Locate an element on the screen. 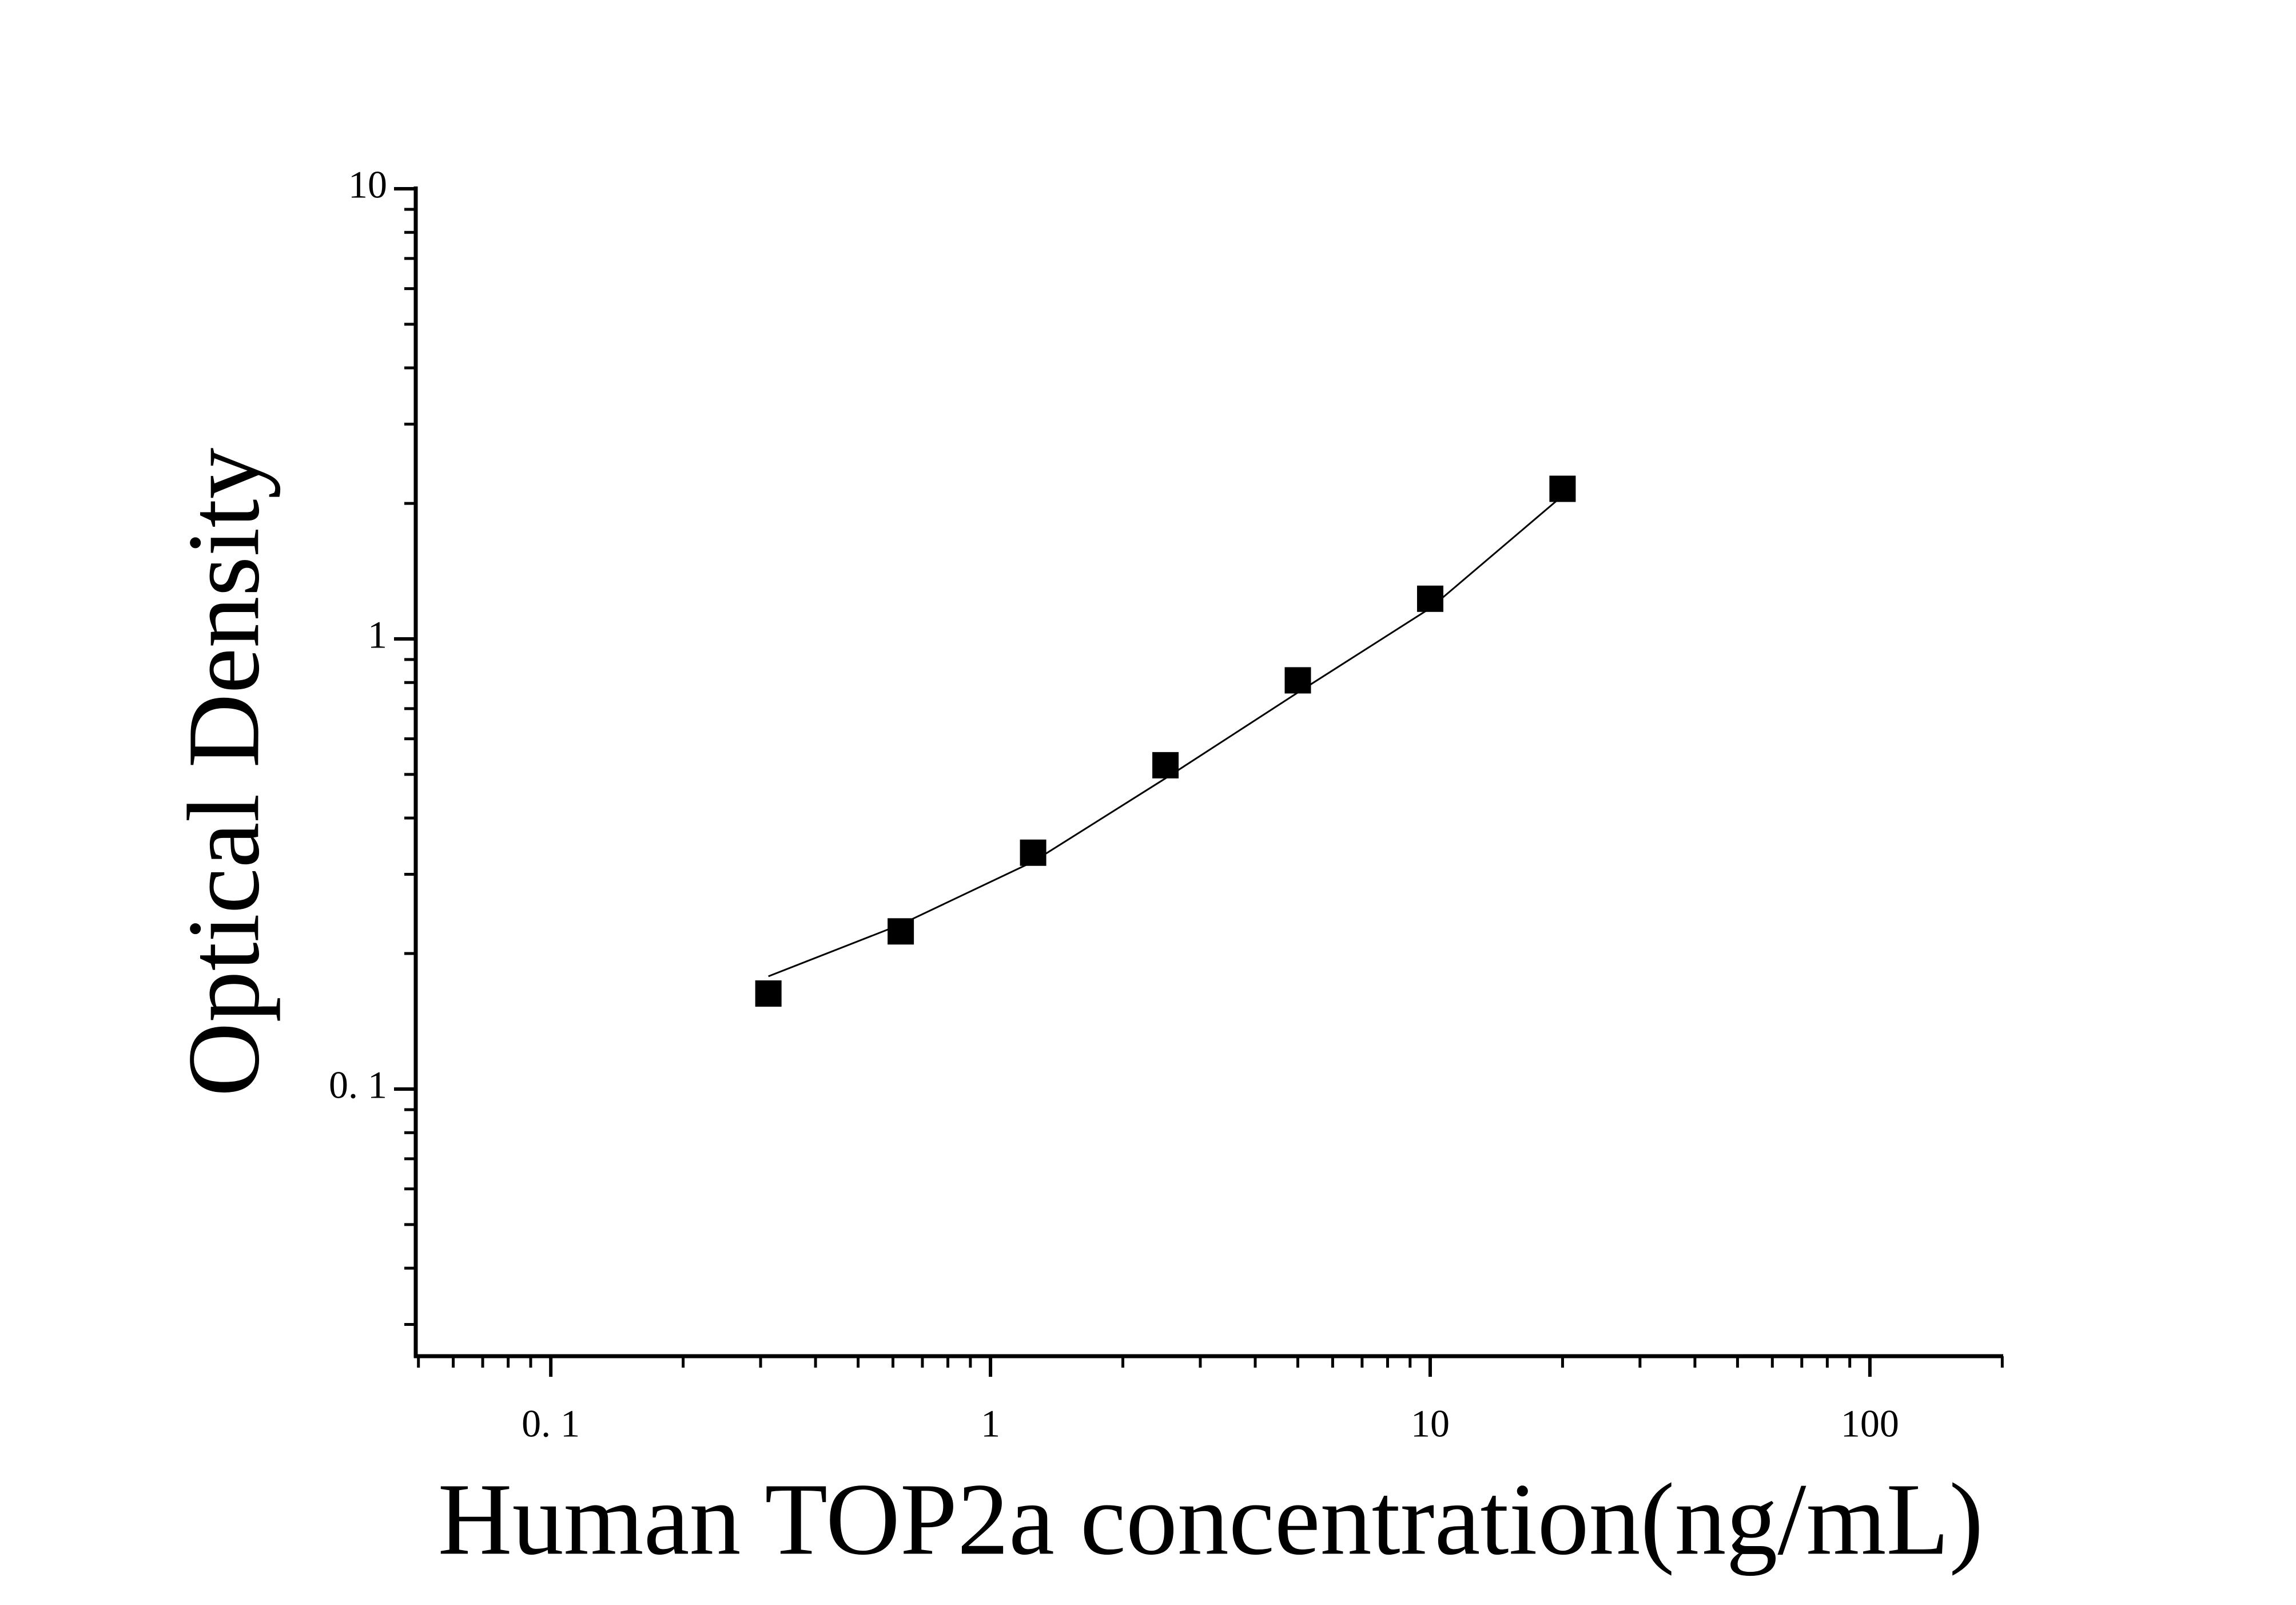 This screenshot has height=1605, width=2296. x-tick-label: 10 is located at coordinates (1430, 1423).